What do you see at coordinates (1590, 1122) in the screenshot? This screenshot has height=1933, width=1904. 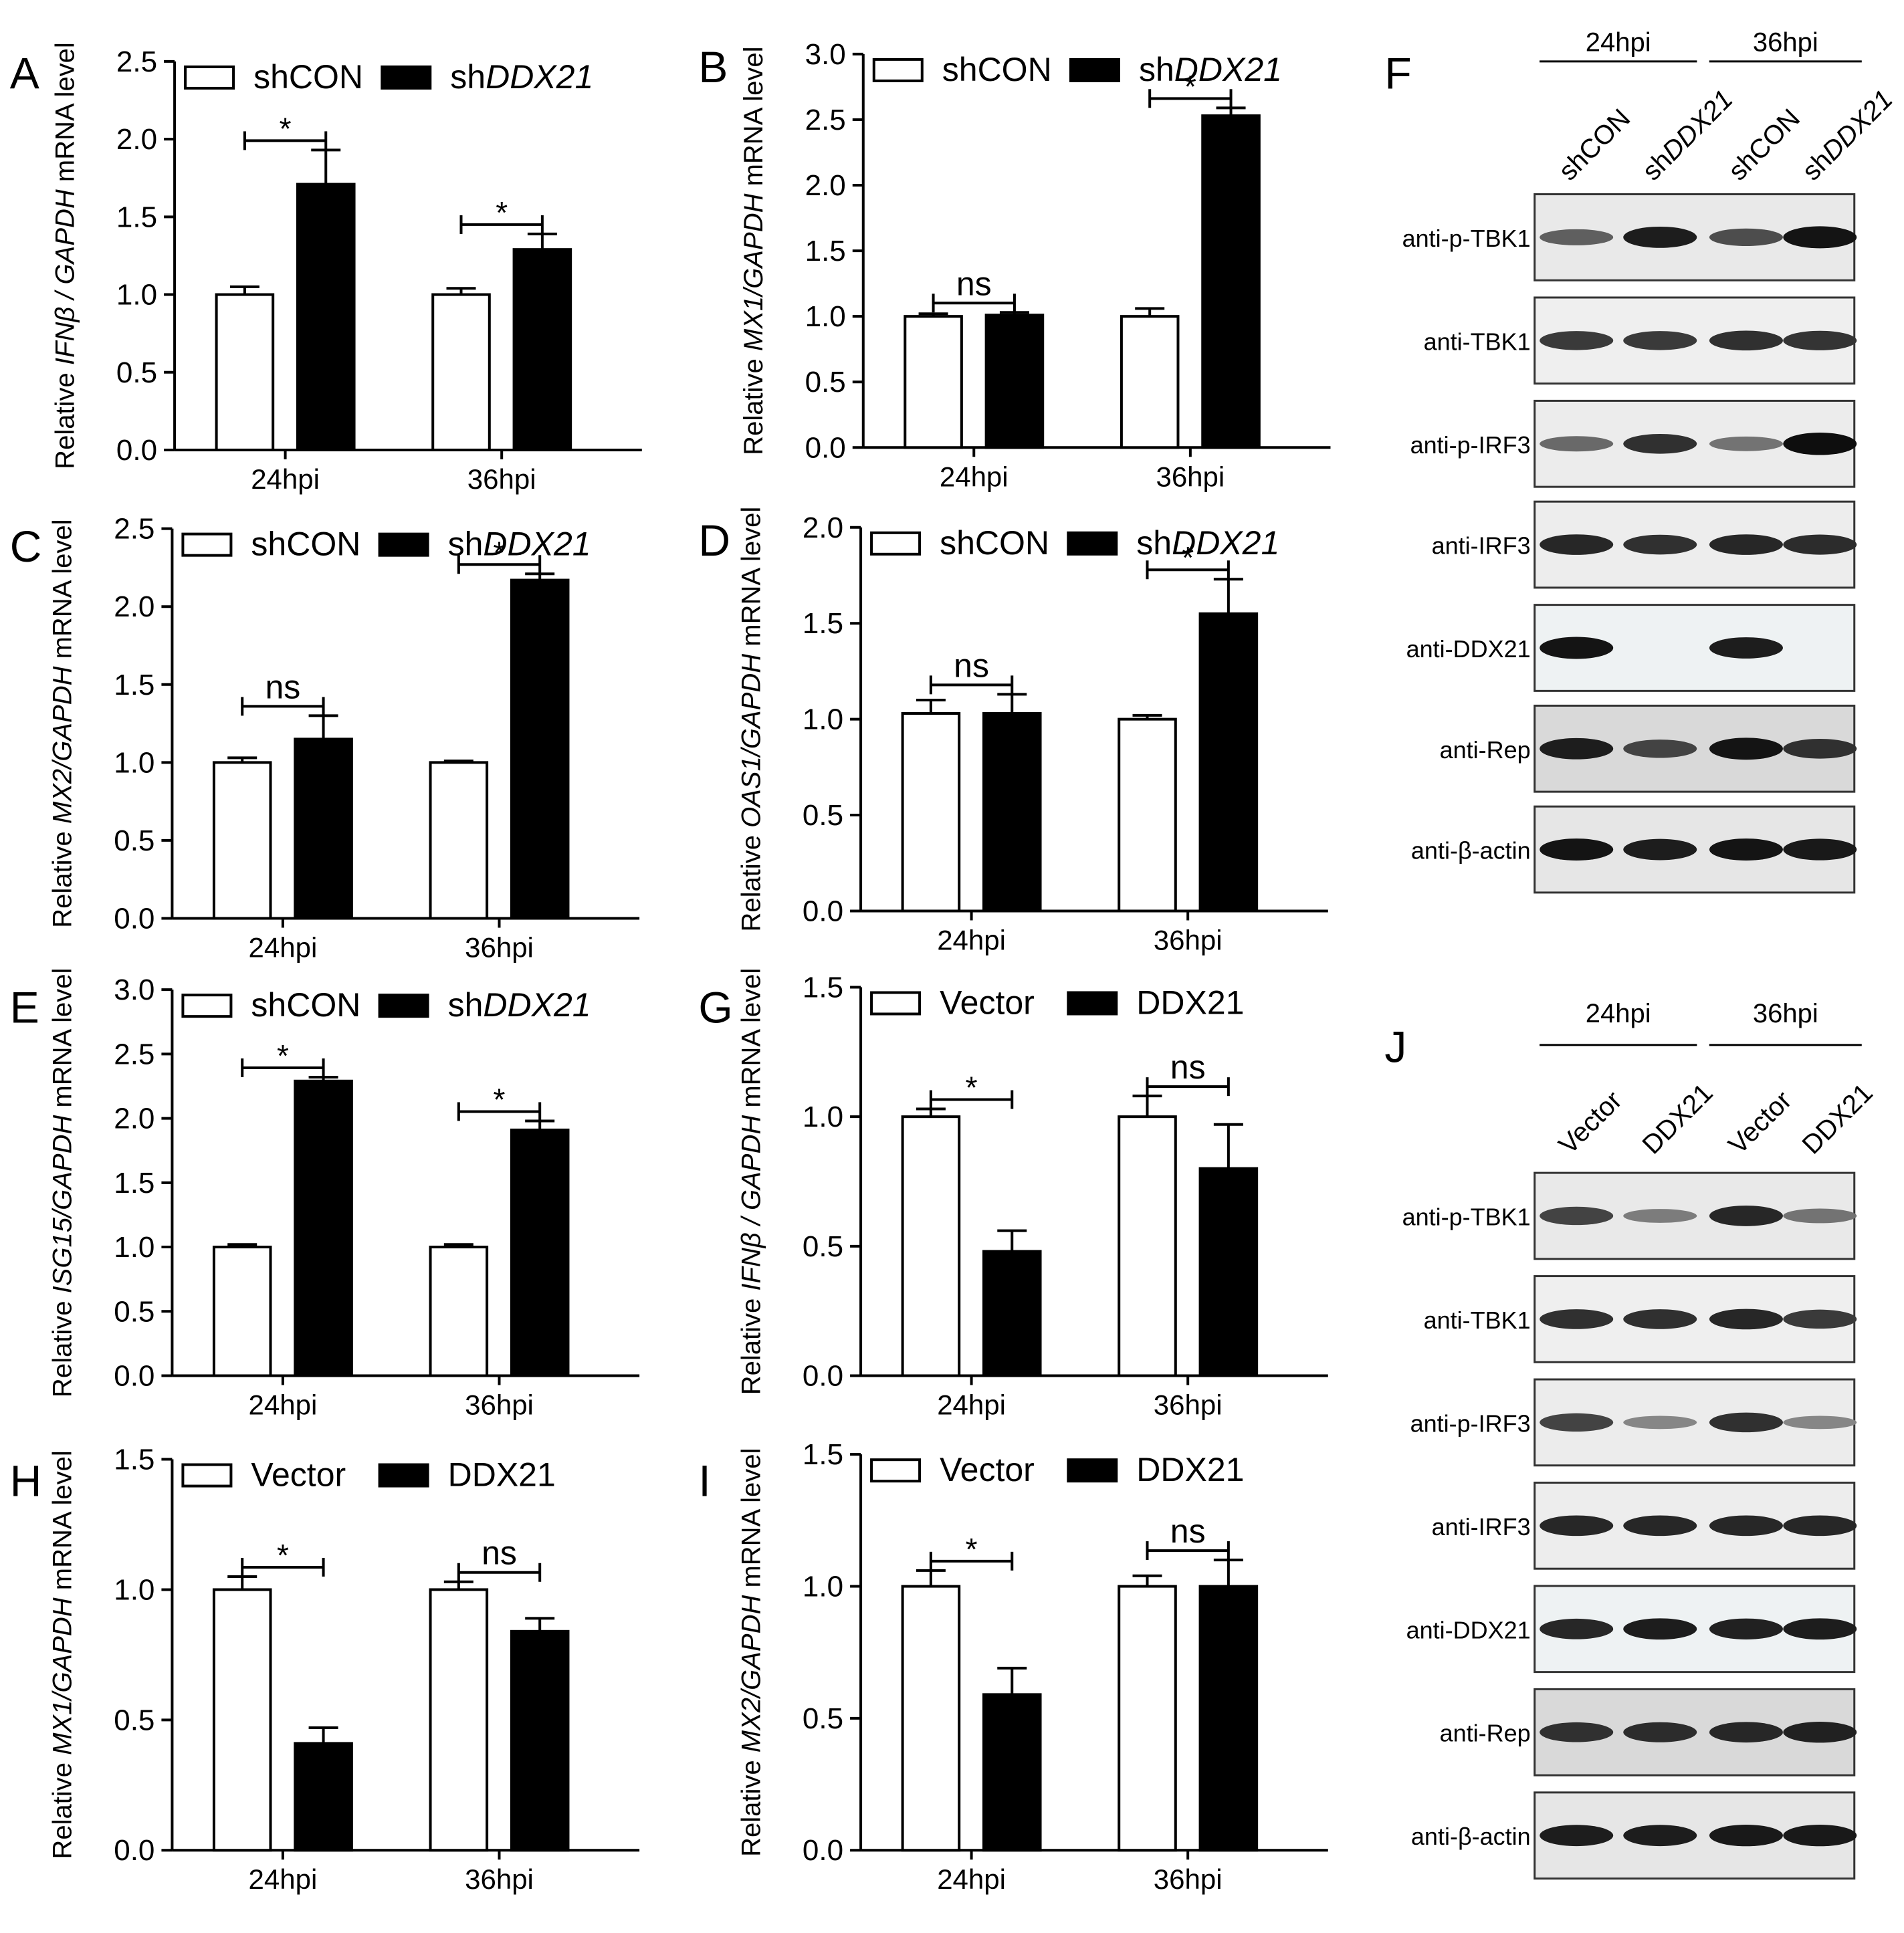 I see `lane-label-text: Vector` at bounding box center [1590, 1122].